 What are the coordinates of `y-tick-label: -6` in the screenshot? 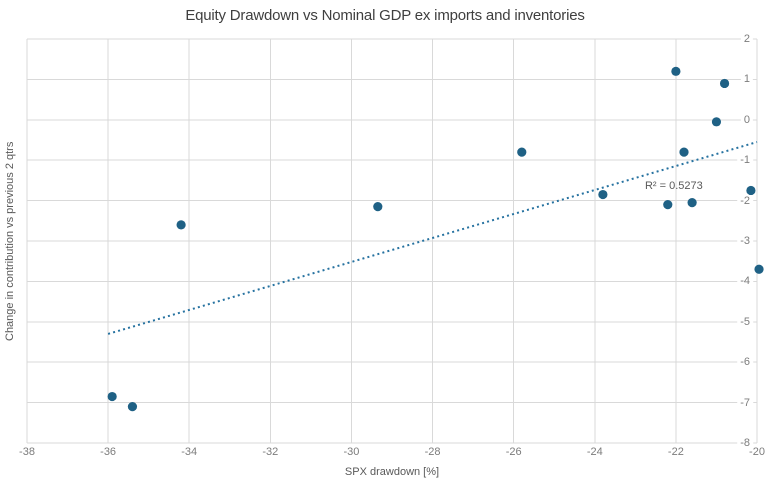 It's located at (745, 362).